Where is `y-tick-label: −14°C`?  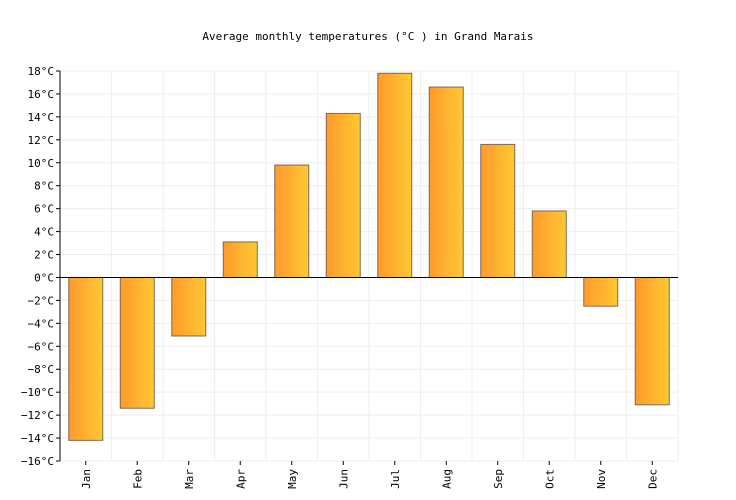
y-tick-label: −14°C is located at coordinates (37, 438).